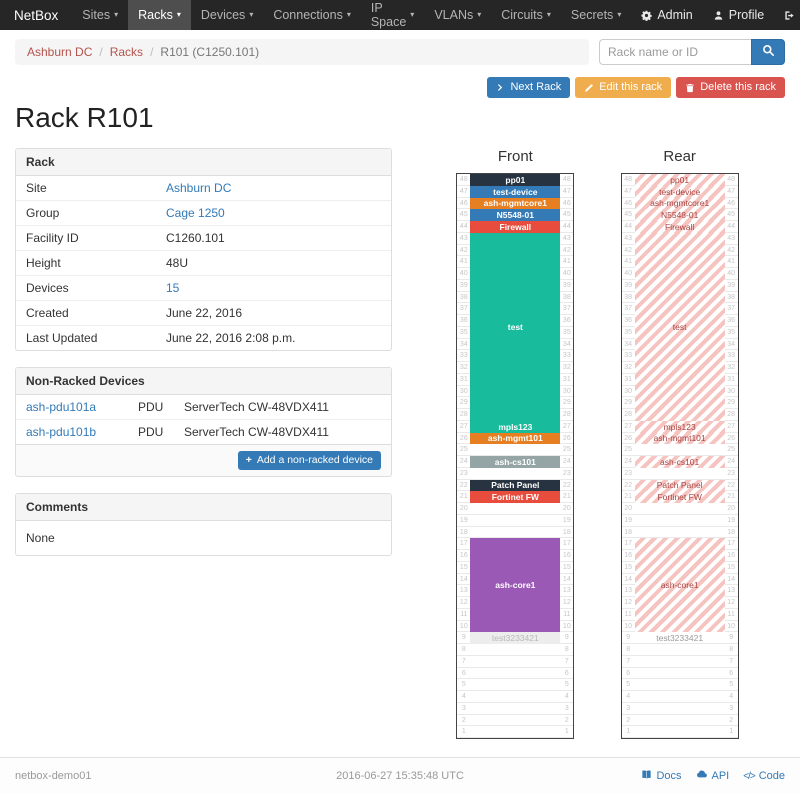 The image size is (800, 793). What do you see at coordinates (61, 432) in the screenshot?
I see `device-name-link: ash-pdu101b` at bounding box center [61, 432].